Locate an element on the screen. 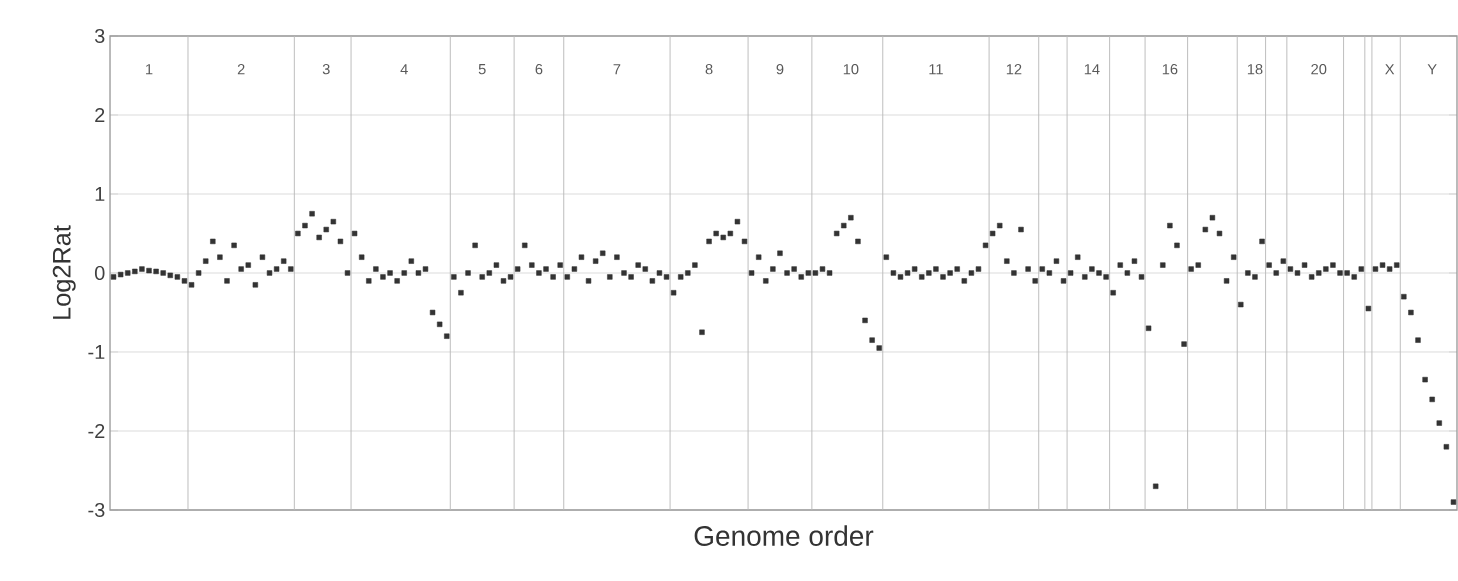  x-tick-label: Y is located at coordinates (1432, 69).